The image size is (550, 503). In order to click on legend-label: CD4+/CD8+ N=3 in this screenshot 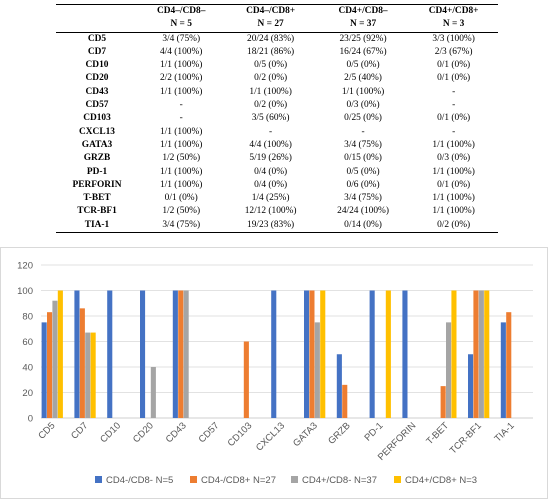, I will do `click(441, 480)`.